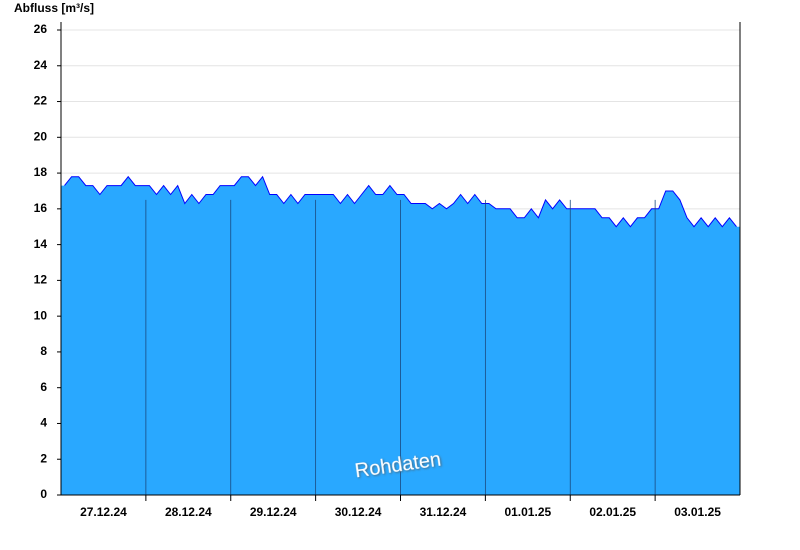  What do you see at coordinates (188, 512) in the screenshot?
I see `x-tick-label: 28.12.24` at bounding box center [188, 512].